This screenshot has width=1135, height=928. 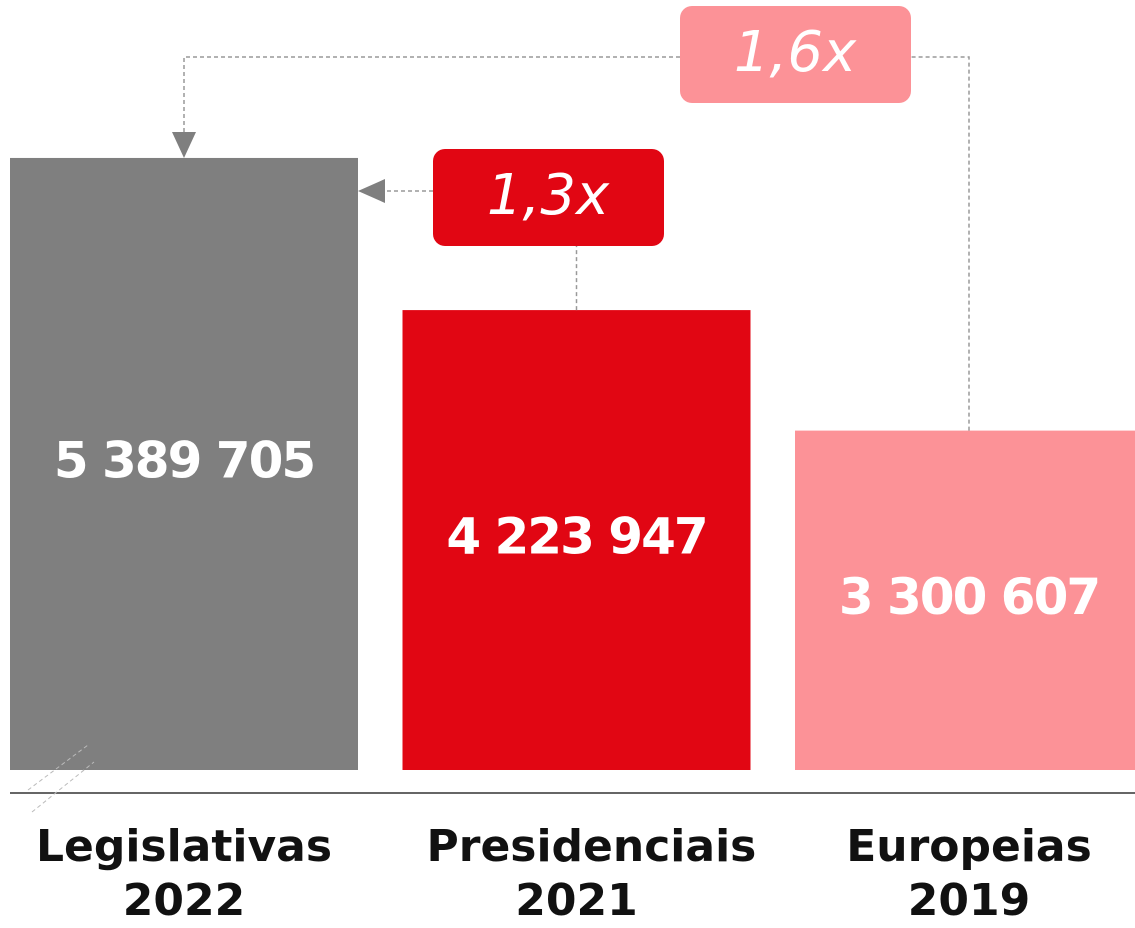 What do you see at coordinates (184, 460) in the screenshot?
I see `value-label: 5 389 705` at bounding box center [184, 460].